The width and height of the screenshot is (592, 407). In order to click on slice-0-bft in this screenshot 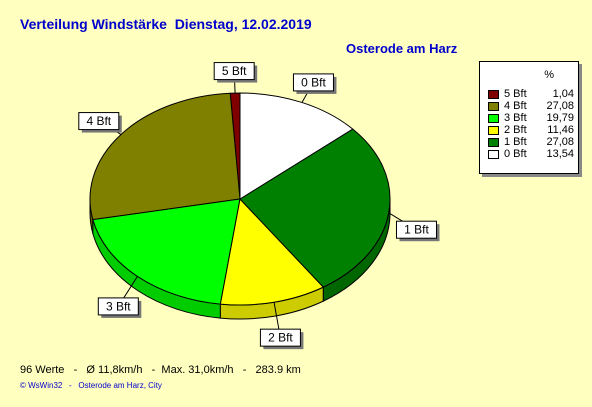, I will do `click(296, 146)`.